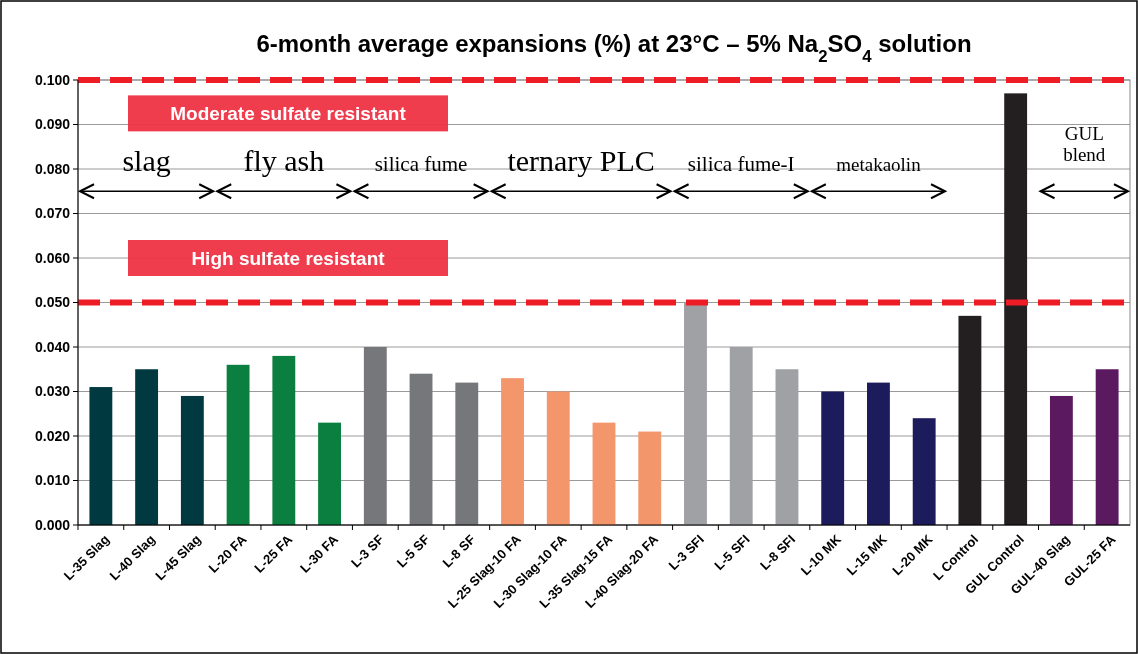 The height and width of the screenshot is (654, 1138). Describe the element at coordinates (52, 435) in the screenshot. I see `y-tick-label: 0.020` at that location.